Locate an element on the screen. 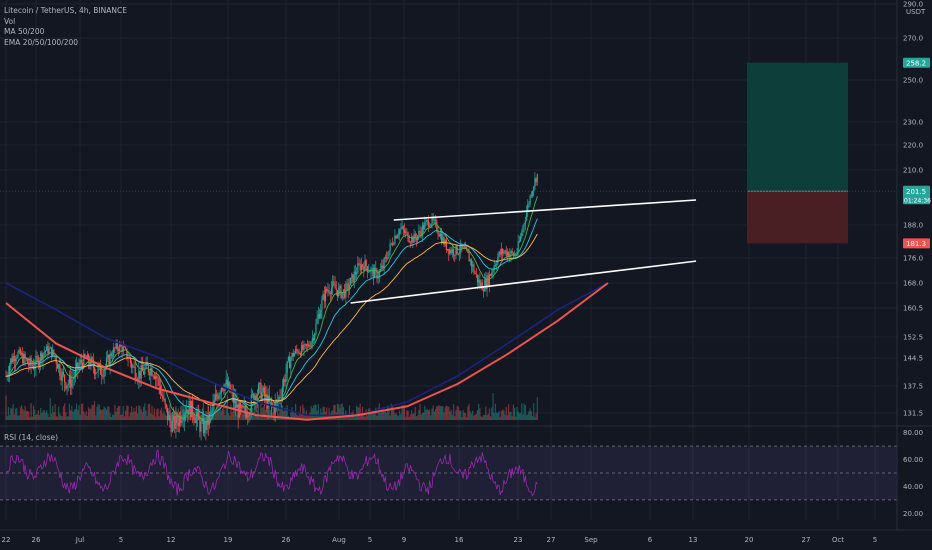  rsi-tick-label: 80.00 is located at coordinates (913, 433).